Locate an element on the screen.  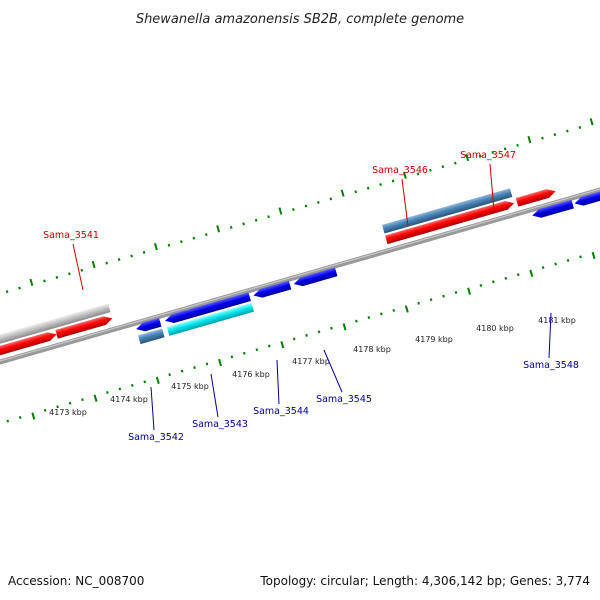
gene-label-forward: Sama_3541 is located at coordinates (71, 235).